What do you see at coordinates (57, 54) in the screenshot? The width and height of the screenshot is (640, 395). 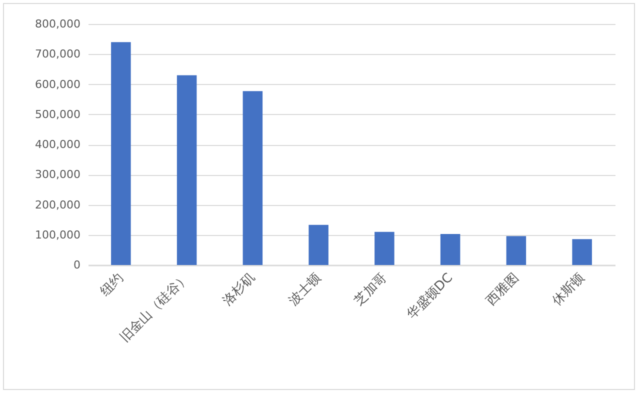 I see `y-tick-label: 700,000` at bounding box center [57, 54].